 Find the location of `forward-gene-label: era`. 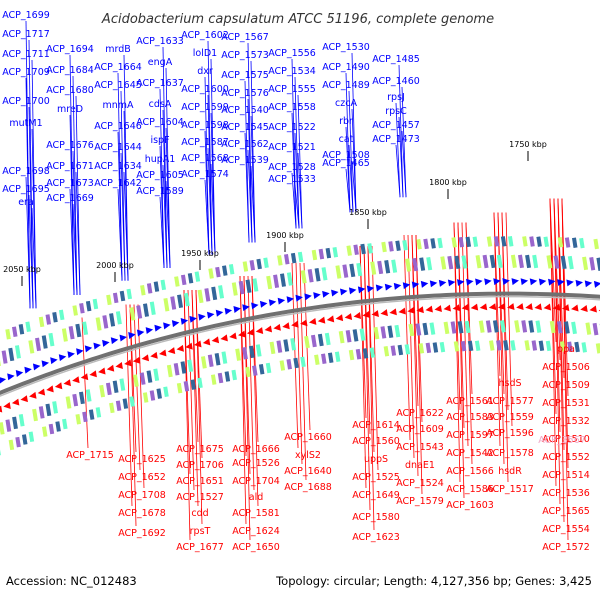

forward-gene-label: era is located at coordinates (26, 202).